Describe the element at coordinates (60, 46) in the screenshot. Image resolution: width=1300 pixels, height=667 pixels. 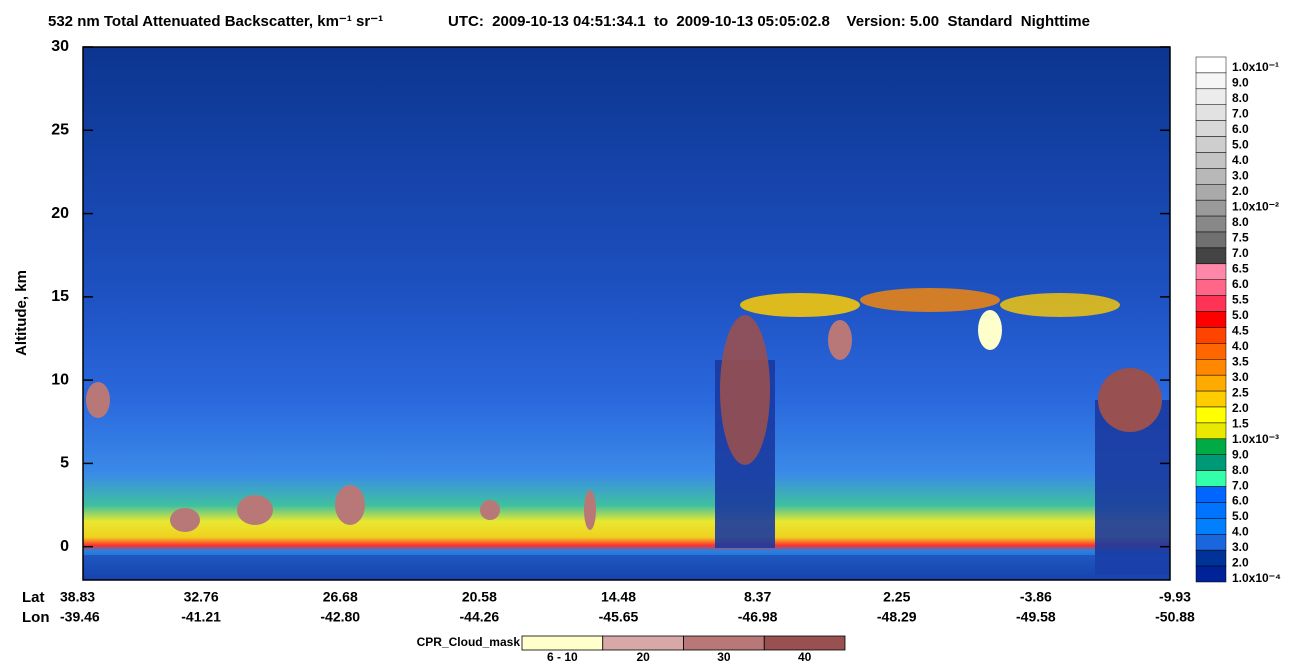
I see `y-tick-label: 30` at that location.